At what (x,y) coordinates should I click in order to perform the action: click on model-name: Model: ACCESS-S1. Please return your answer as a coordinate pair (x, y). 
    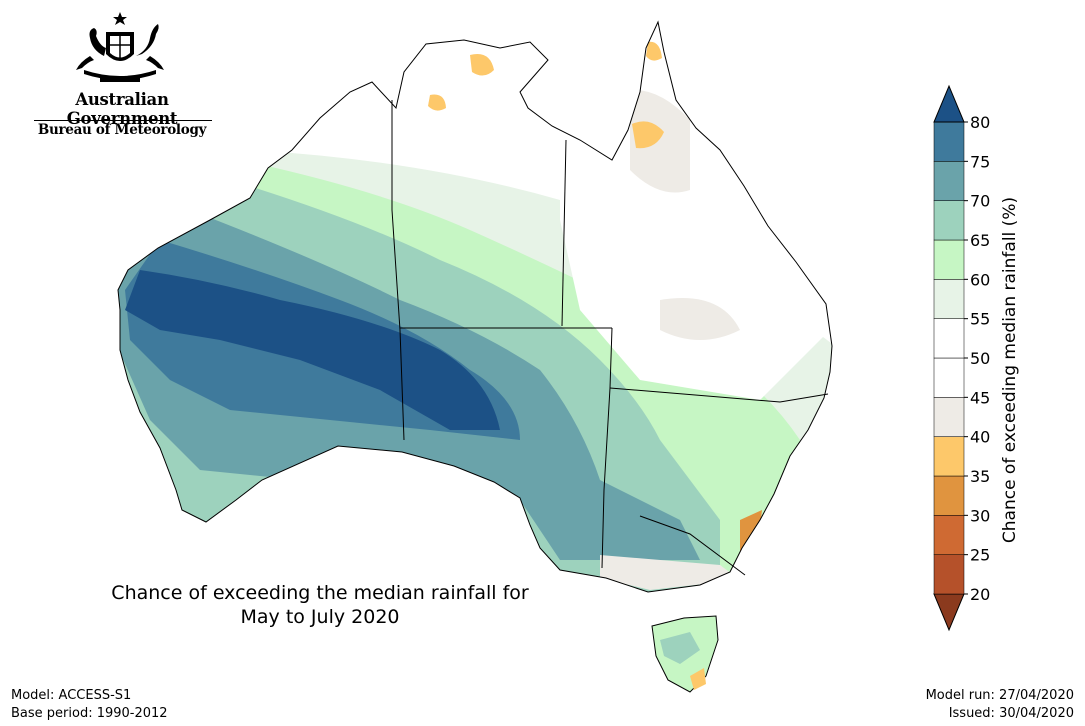
    Looking at the image, I should click on (71, 695).